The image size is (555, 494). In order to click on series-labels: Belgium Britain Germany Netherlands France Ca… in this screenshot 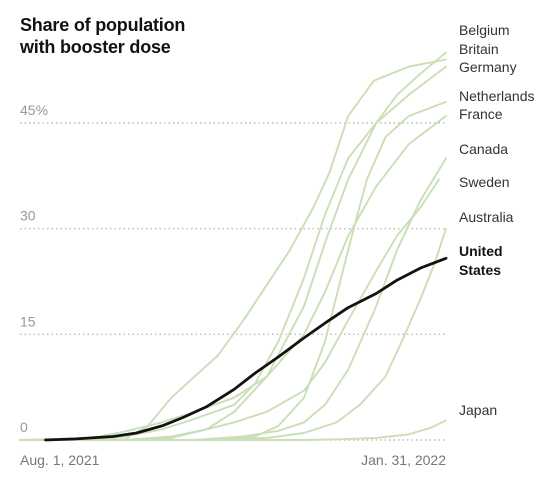, I will do `click(497, 220)`.